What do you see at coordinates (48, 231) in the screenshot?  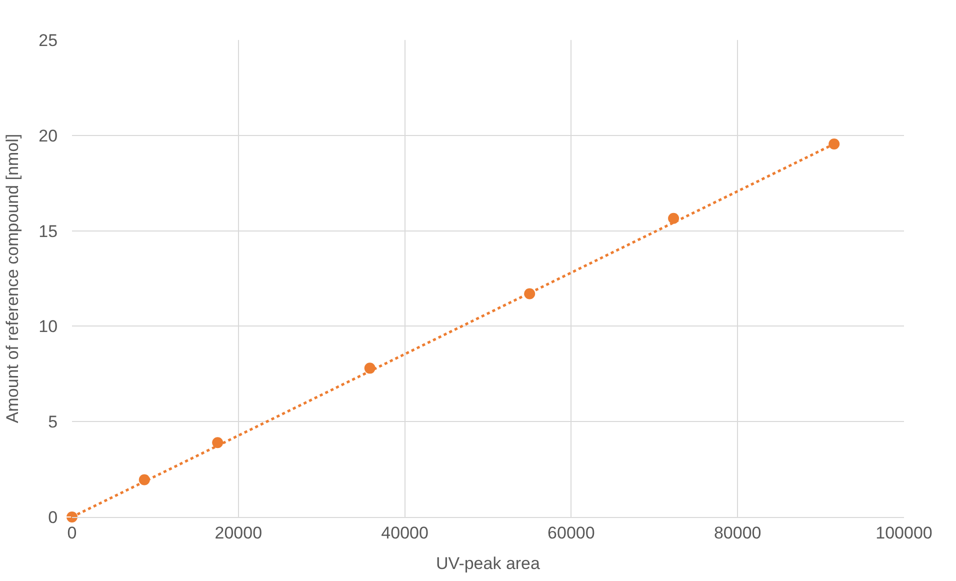 I see `y-tick-label: 15` at bounding box center [48, 231].